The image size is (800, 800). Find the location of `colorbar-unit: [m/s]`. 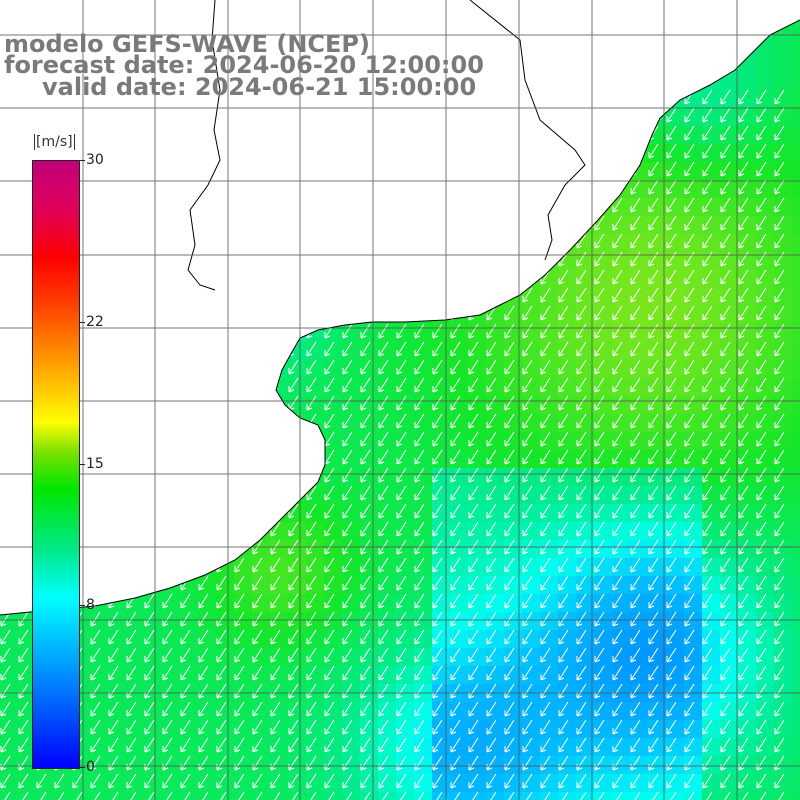

colorbar-unit: [m/s] is located at coordinates (54, 142).